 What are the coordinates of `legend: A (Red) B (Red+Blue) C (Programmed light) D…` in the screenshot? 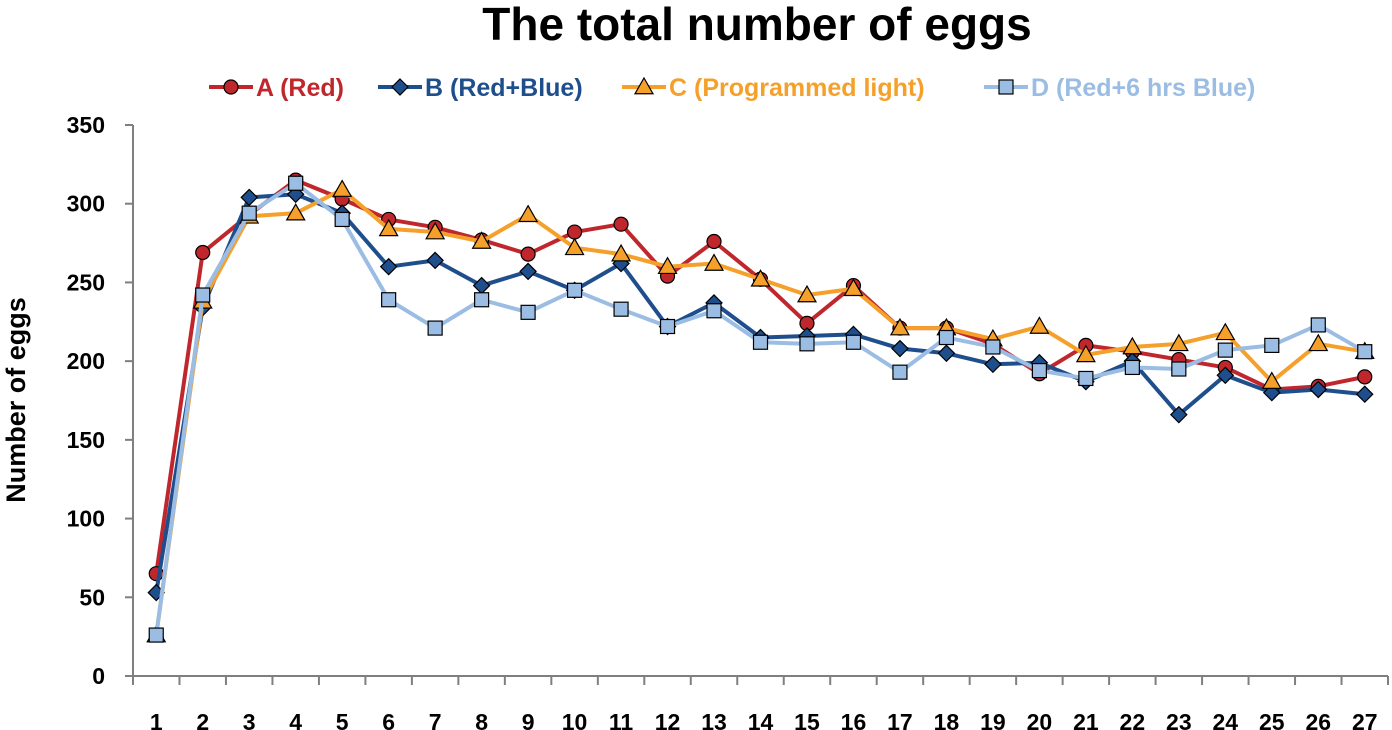 It's located at (732, 88).